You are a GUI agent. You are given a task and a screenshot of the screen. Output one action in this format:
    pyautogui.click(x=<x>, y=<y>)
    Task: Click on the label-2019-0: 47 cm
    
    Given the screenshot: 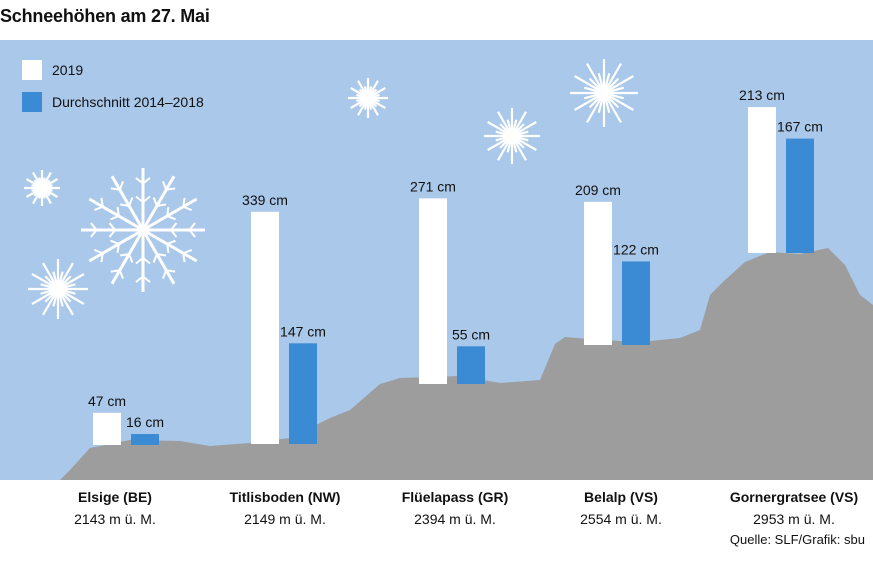 What is the action you would take?
    pyautogui.click(x=107, y=401)
    